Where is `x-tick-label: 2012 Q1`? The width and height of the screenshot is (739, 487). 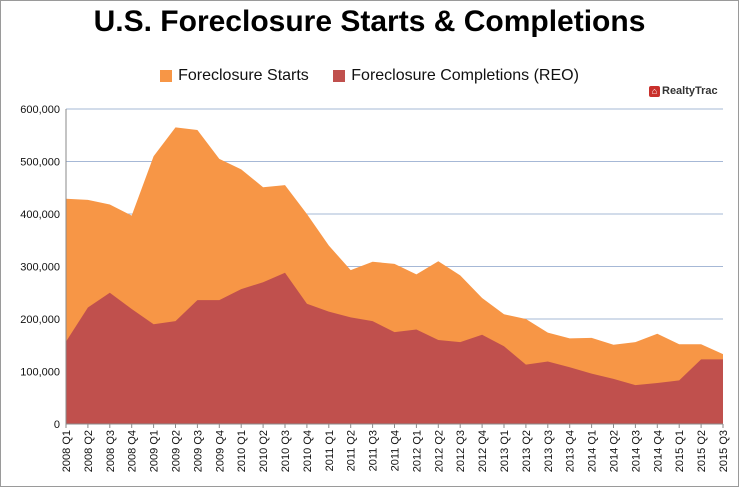
x-tick-label: 2012 Q1 is located at coordinates (417, 451).